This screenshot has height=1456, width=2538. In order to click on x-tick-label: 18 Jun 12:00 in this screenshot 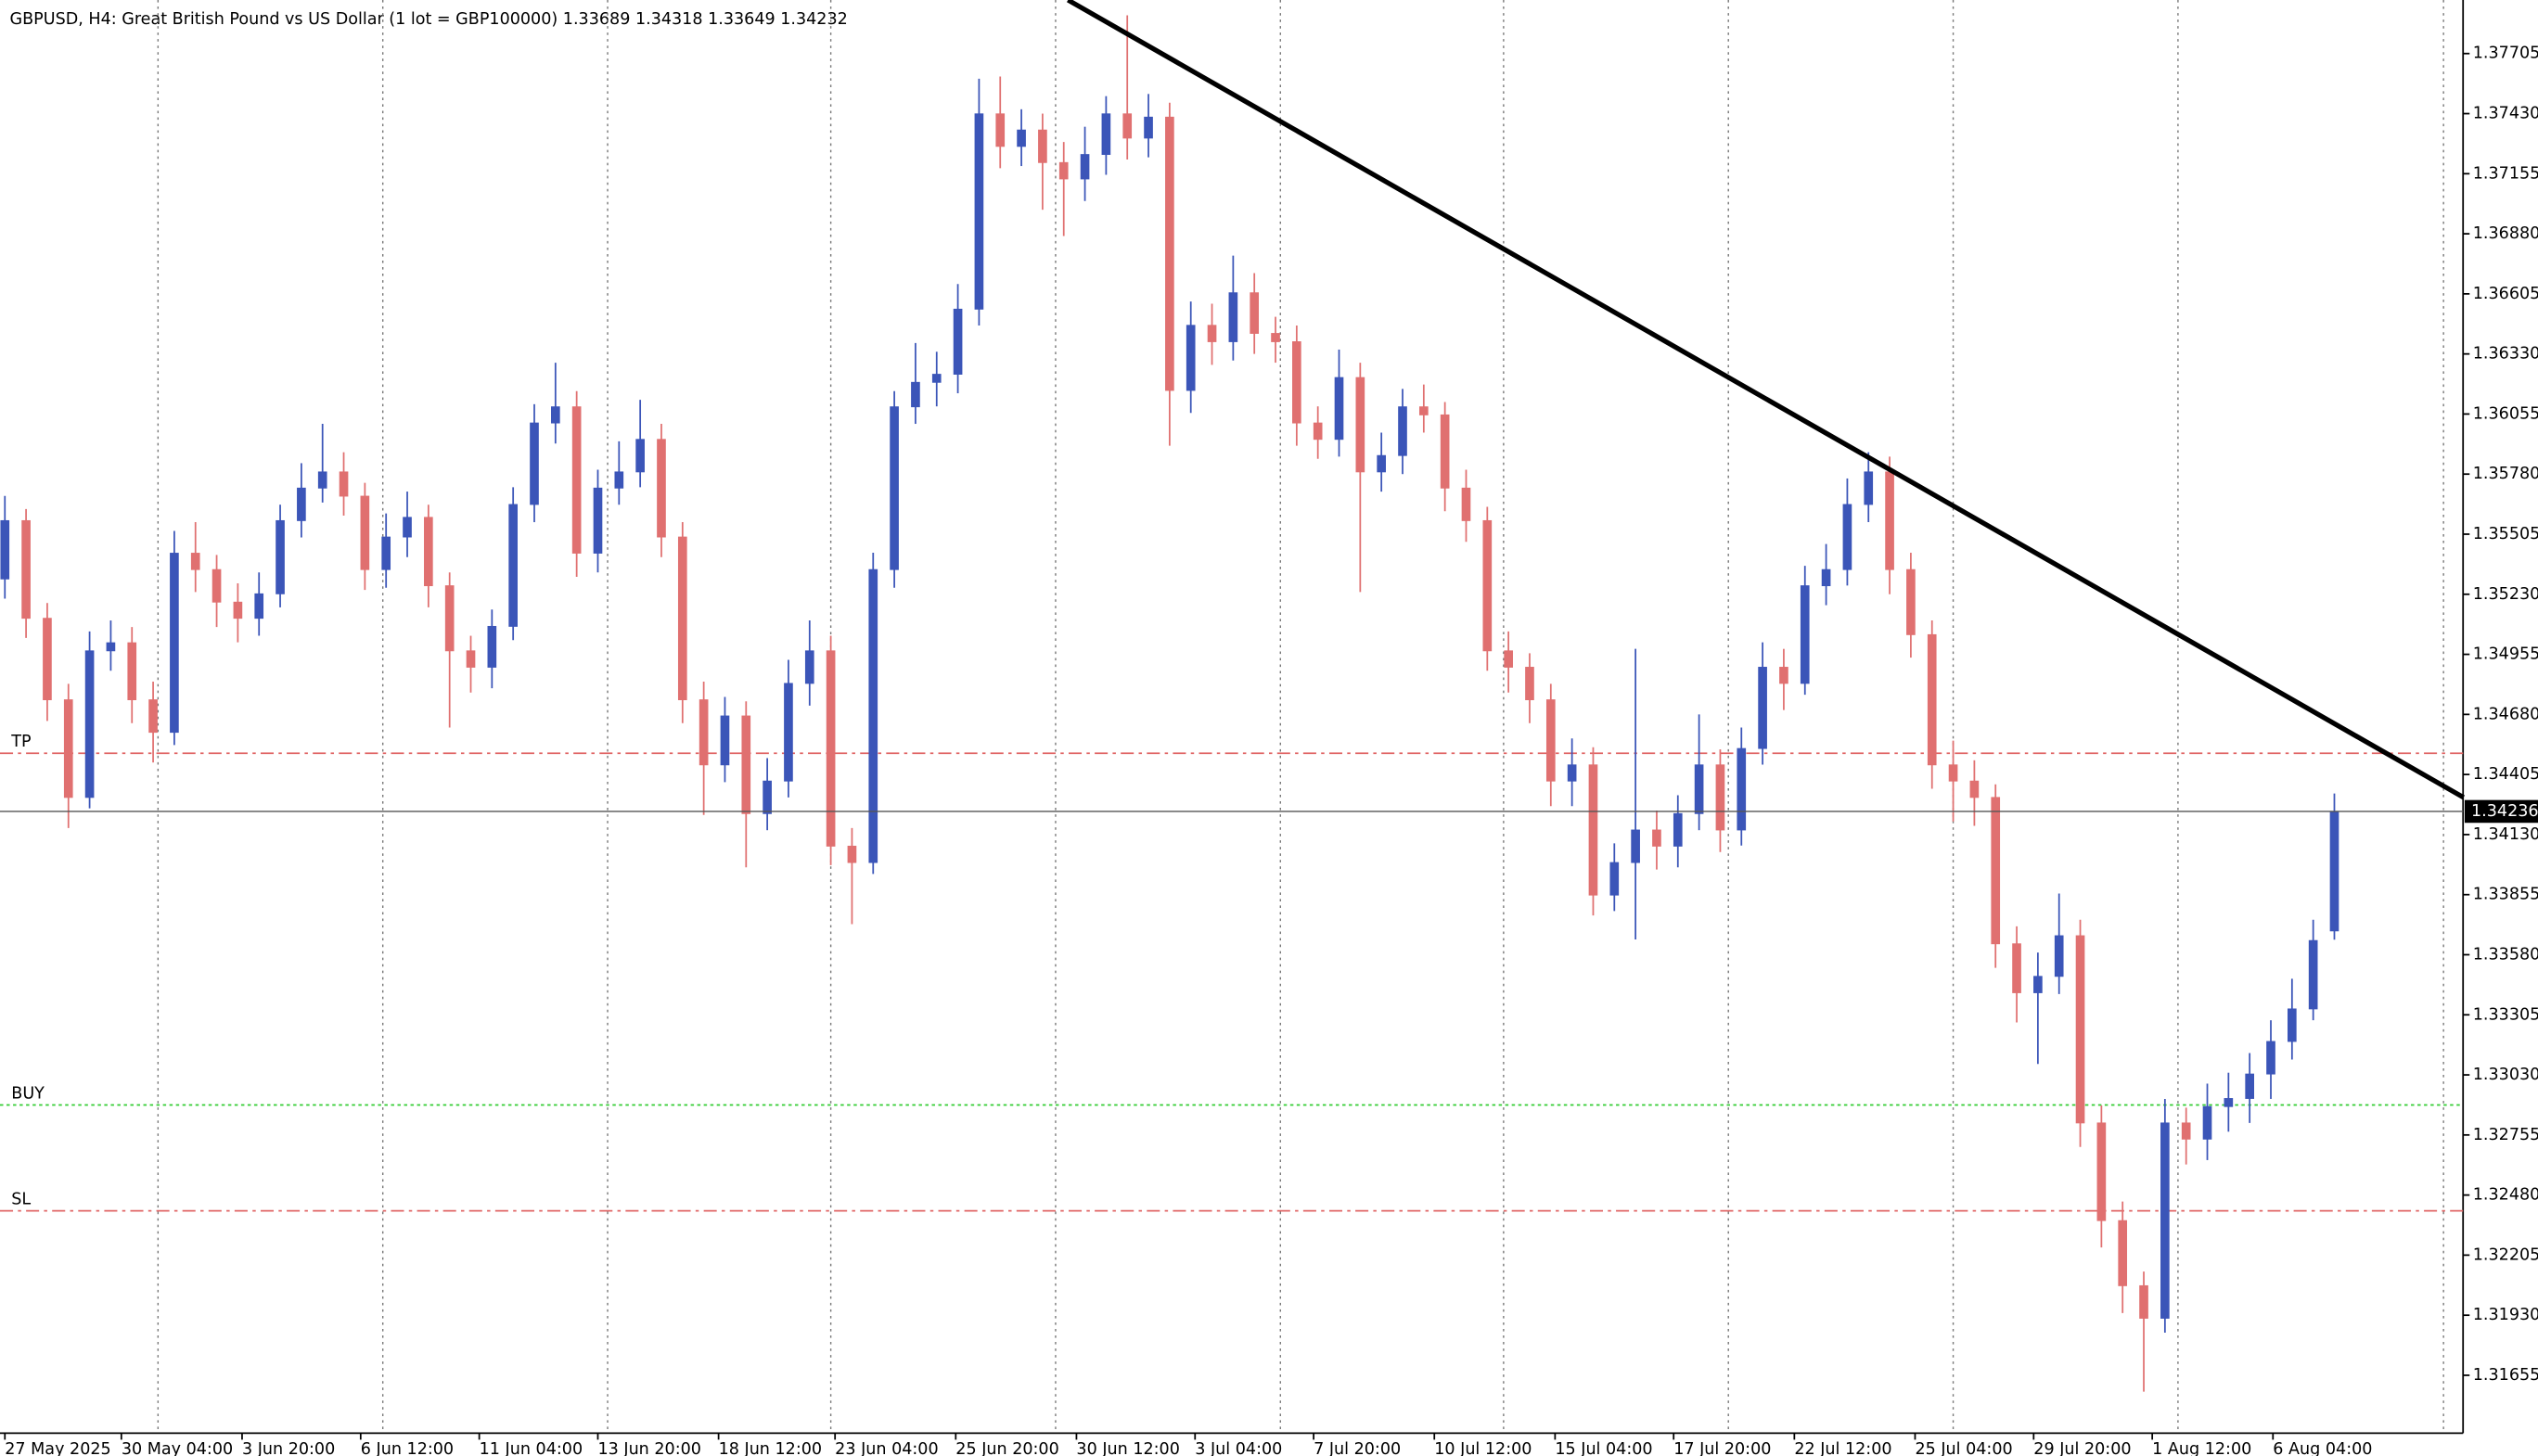, I will do `click(770, 1448)`.